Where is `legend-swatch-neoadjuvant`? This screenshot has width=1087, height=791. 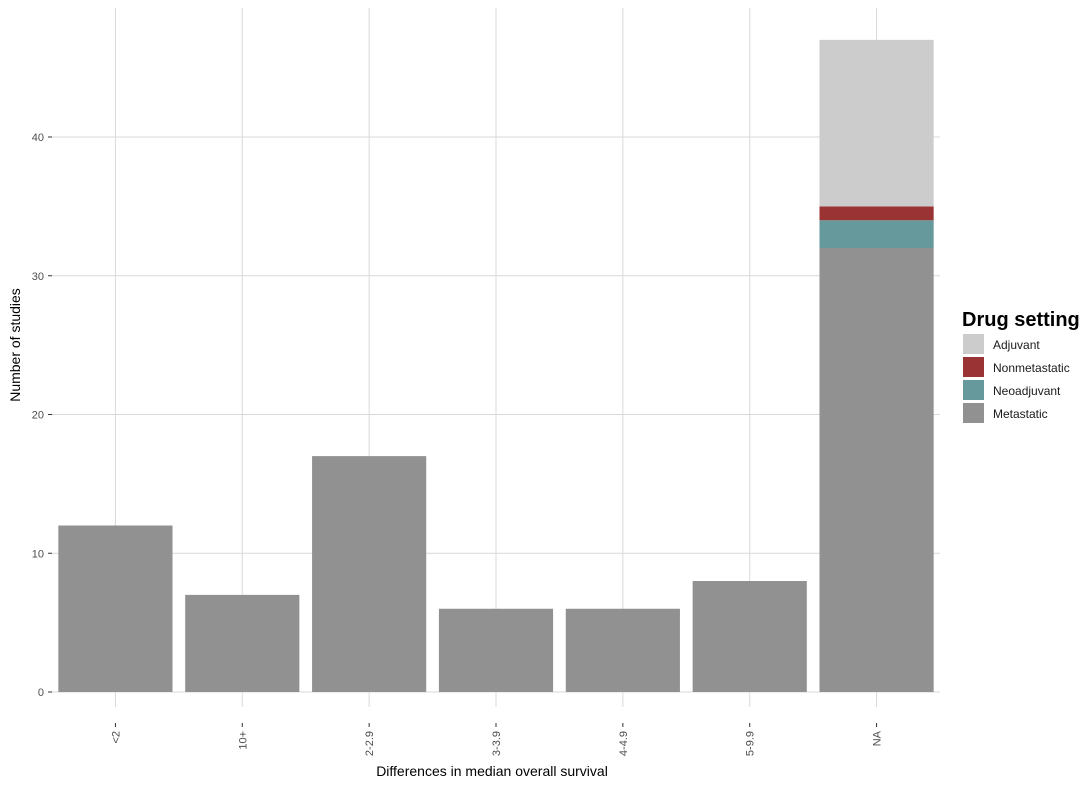
legend-swatch-neoadjuvant is located at coordinates (973, 390).